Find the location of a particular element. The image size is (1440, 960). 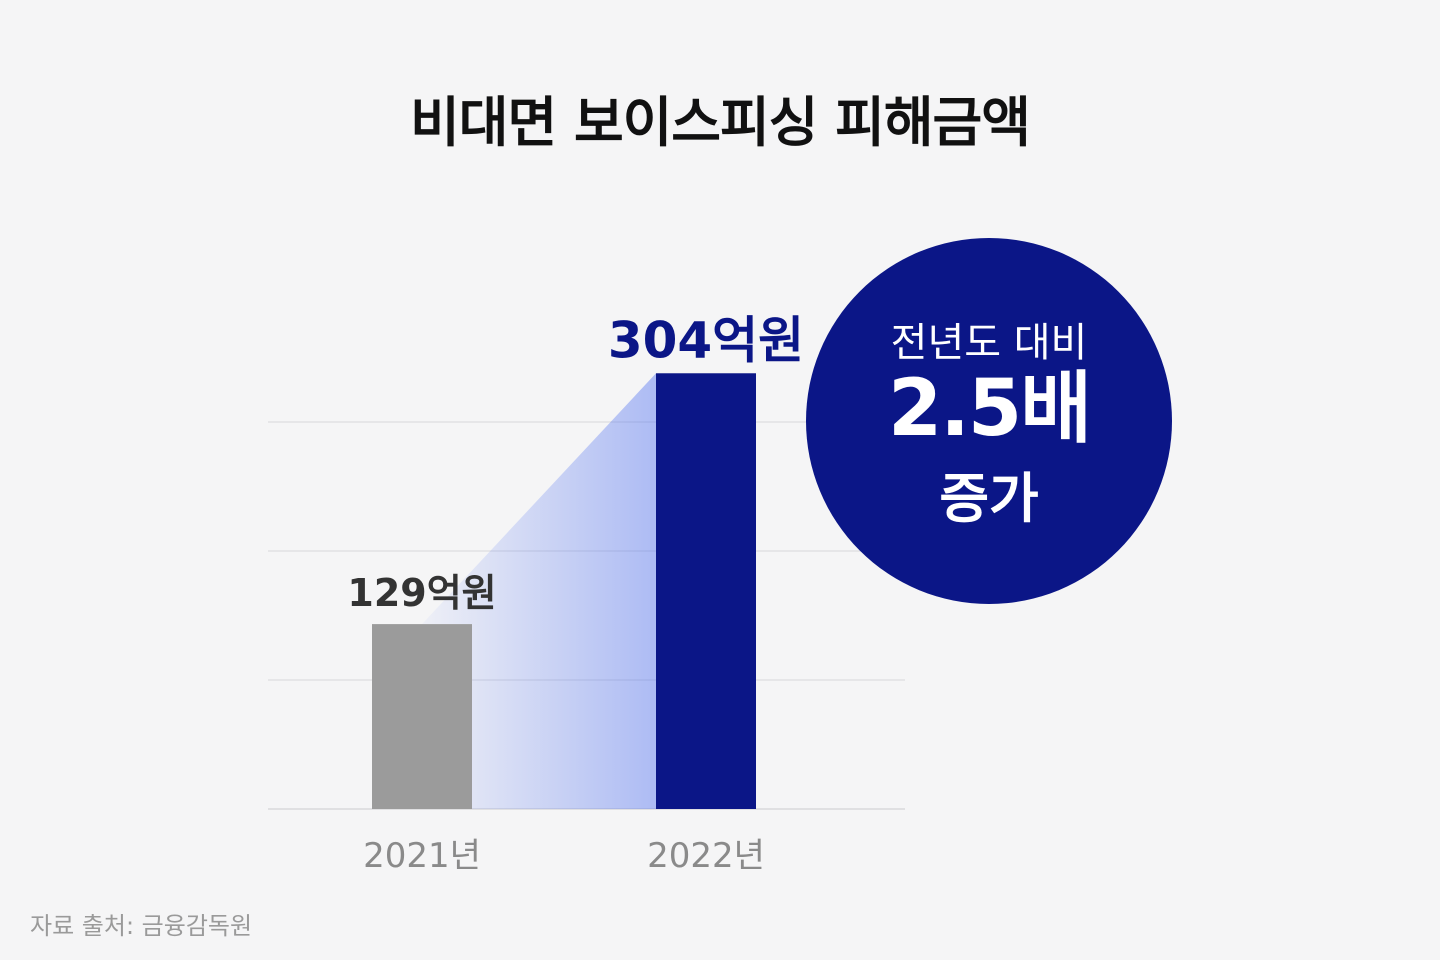

badge-multiplier: 2.5배 is located at coordinates (990, 408).